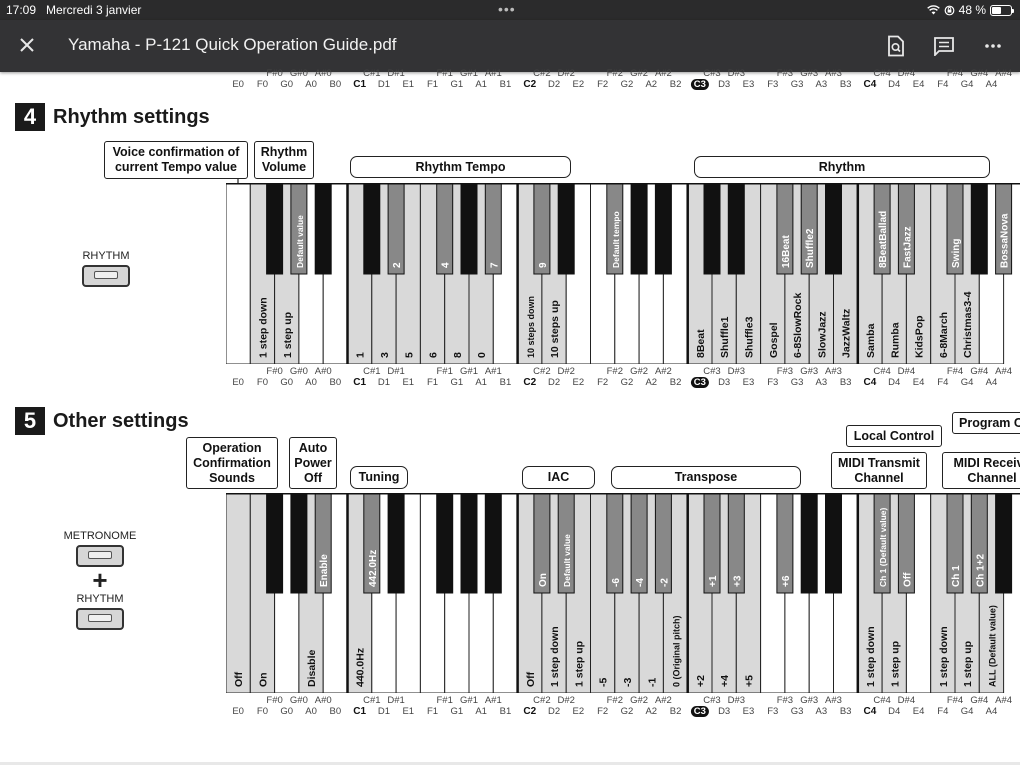  Describe the element at coordinates (785, 73) in the screenshot. I see `note-name-sharp: F#3` at that location.